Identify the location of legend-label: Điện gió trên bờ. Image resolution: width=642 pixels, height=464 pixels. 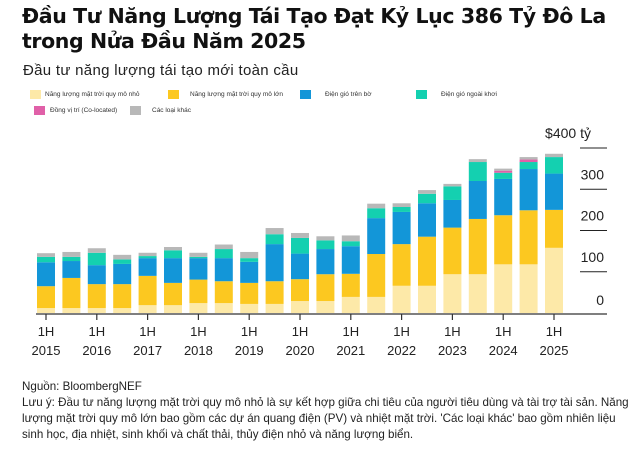
(348, 94).